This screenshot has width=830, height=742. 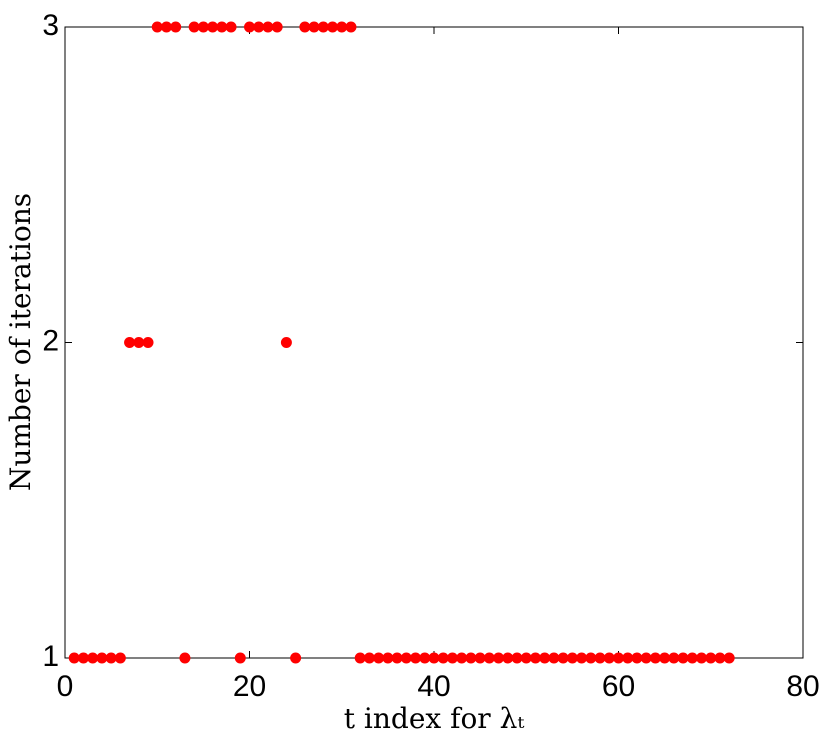 What do you see at coordinates (802, 686) in the screenshot?
I see `x-tick-label: 80` at bounding box center [802, 686].